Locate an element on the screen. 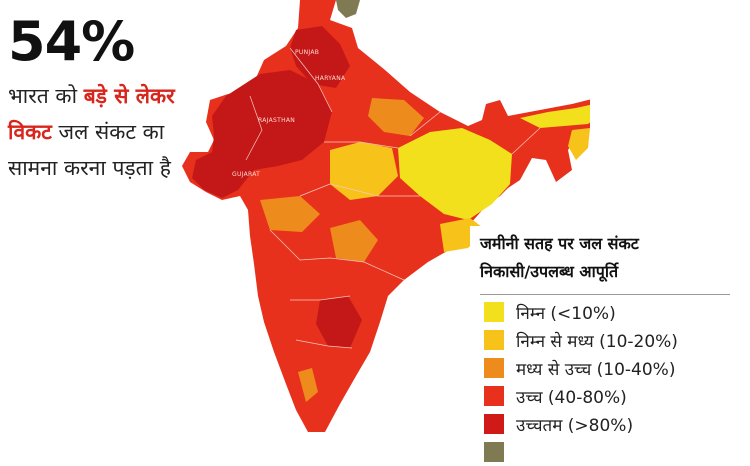 This screenshot has height=466, width=750. legend-swatch-low-medium is located at coordinates (494, 340).